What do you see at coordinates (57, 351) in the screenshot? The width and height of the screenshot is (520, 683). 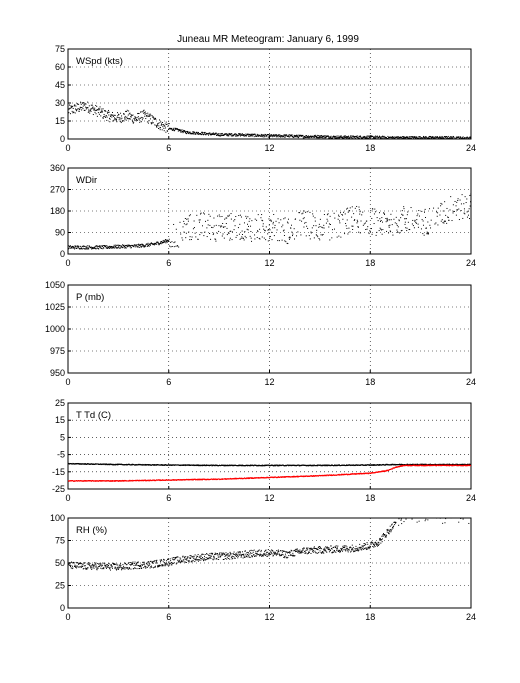 I see `y-tick-label: 975` at bounding box center [57, 351].